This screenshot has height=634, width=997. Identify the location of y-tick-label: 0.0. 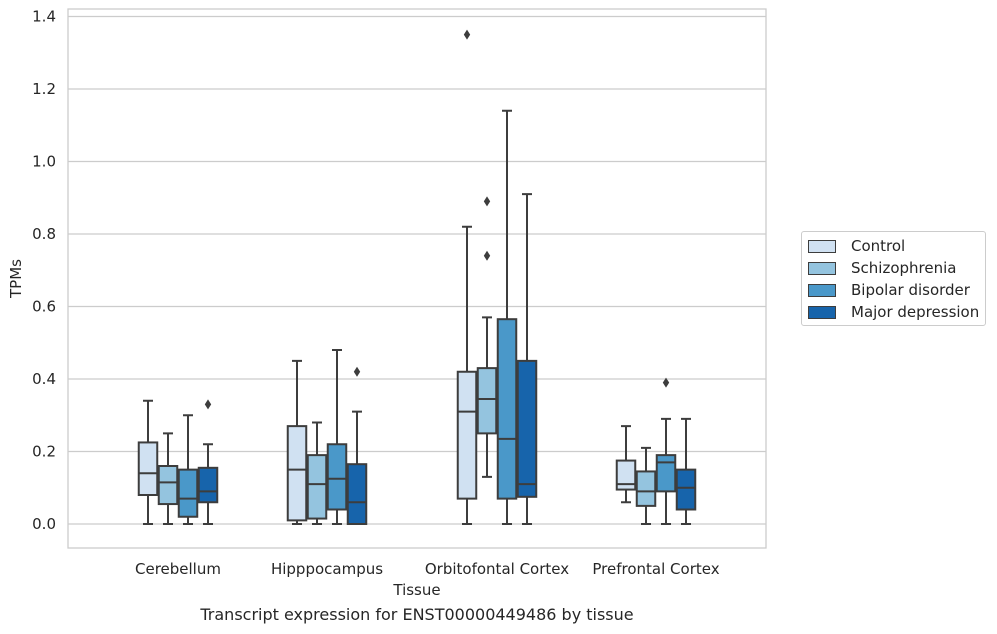
(44, 524).